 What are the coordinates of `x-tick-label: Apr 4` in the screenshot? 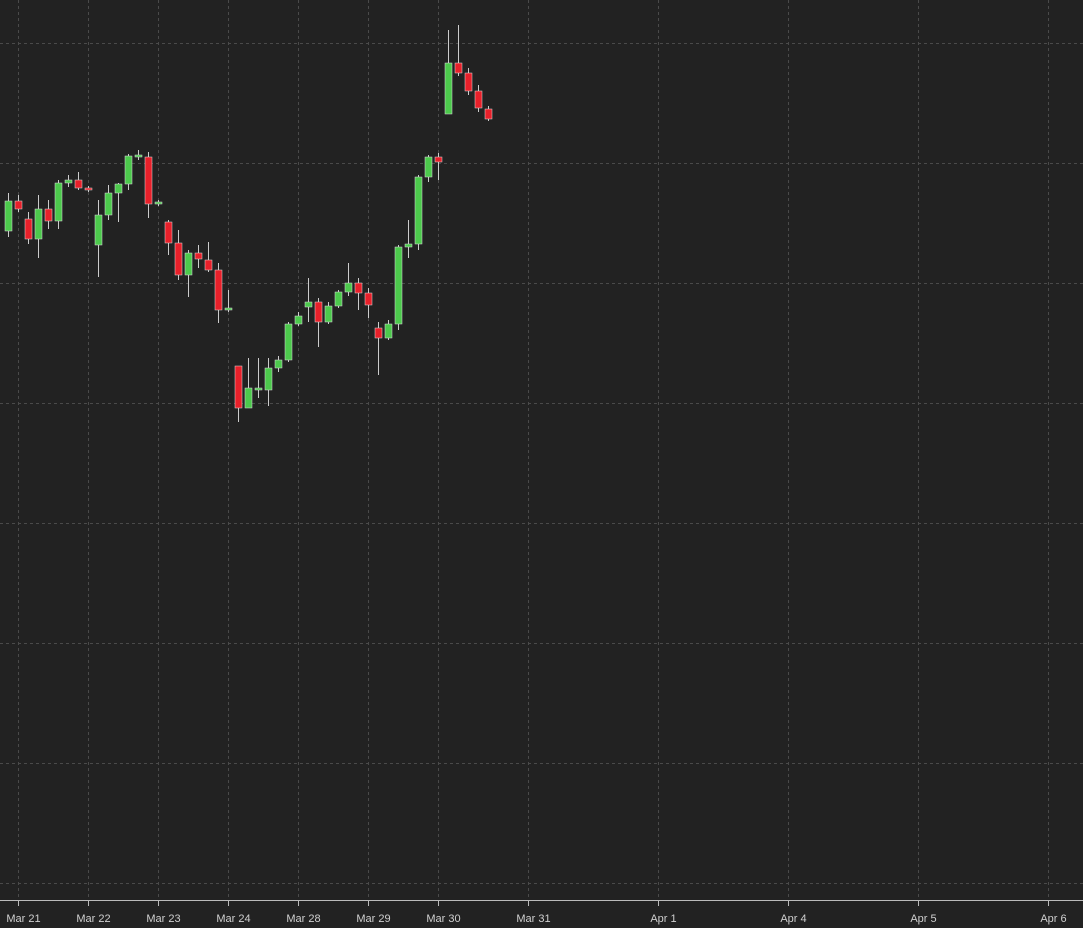 It's located at (793, 919).